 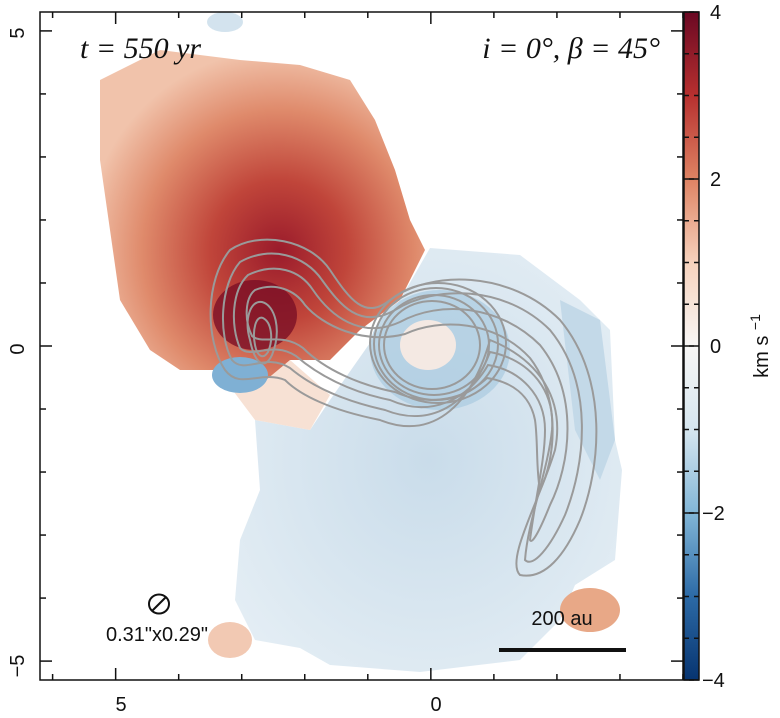 What do you see at coordinates (225, 22) in the screenshot?
I see `top-patch` at bounding box center [225, 22].